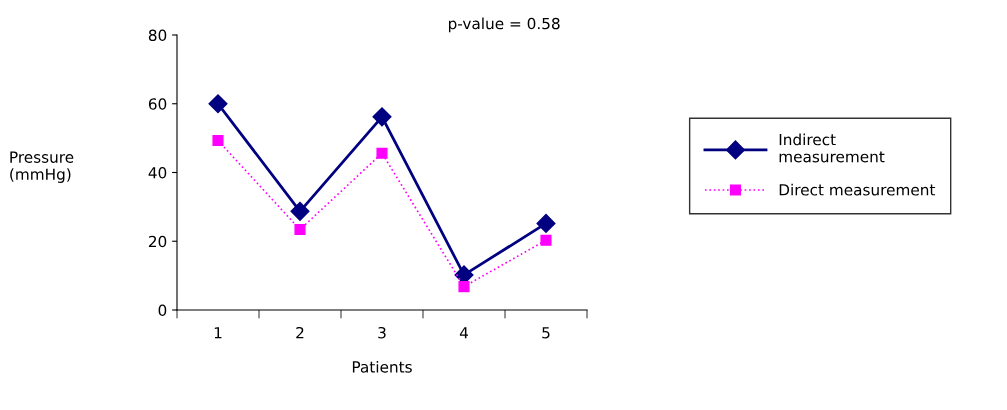 The height and width of the screenshot is (410, 1007). I want to click on x-tick-label: 4, so click(463, 333).